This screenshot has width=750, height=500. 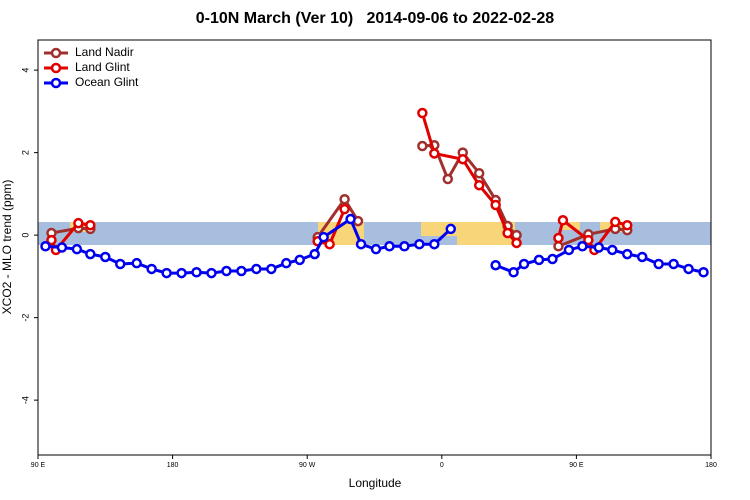 I want to click on map-band, so click(x=374, y=233).